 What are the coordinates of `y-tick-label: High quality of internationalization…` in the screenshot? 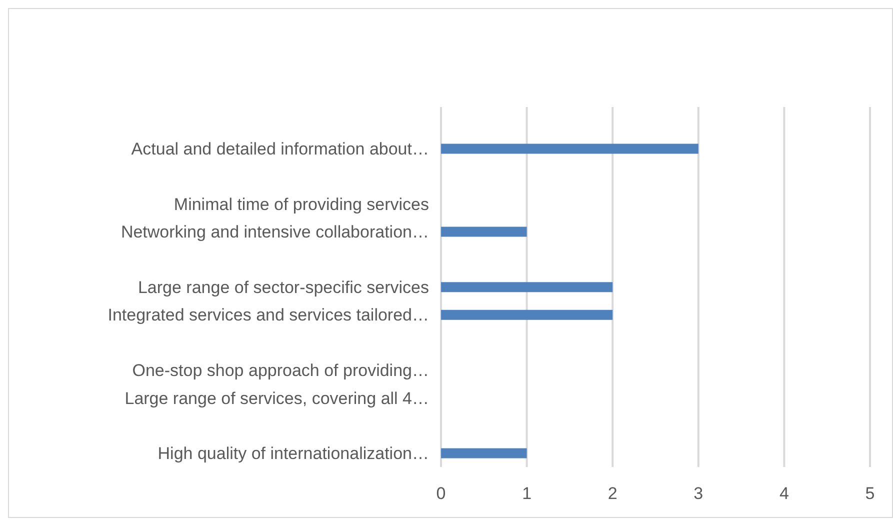 It's located at (293, 454).